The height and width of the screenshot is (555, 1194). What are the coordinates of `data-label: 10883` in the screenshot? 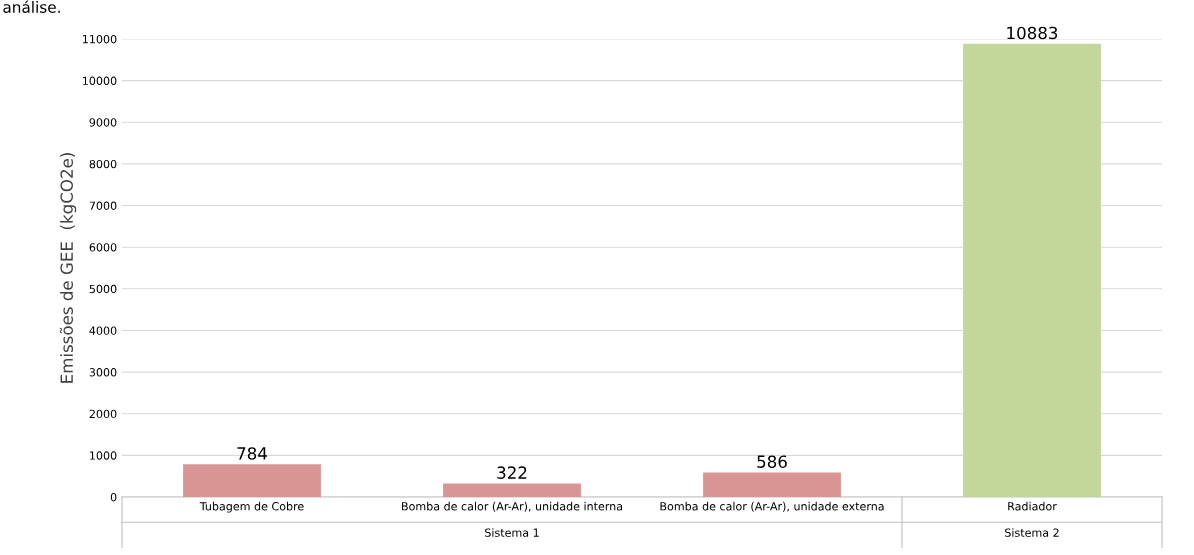 It's located at (1032, 33).